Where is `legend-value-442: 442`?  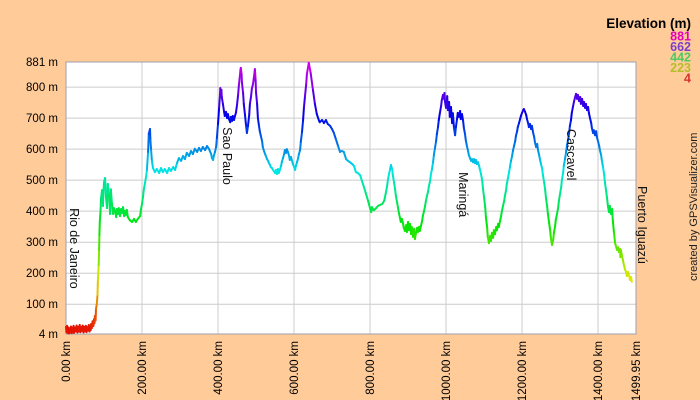
legend-value-442: 442 is located at coordinates (680, 58).